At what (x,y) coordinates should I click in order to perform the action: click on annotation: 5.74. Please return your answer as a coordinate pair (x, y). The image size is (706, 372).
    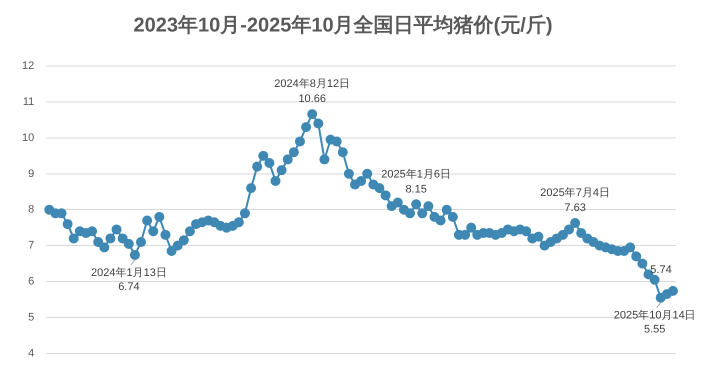
    Looking at the image, I should click on (661, 270).